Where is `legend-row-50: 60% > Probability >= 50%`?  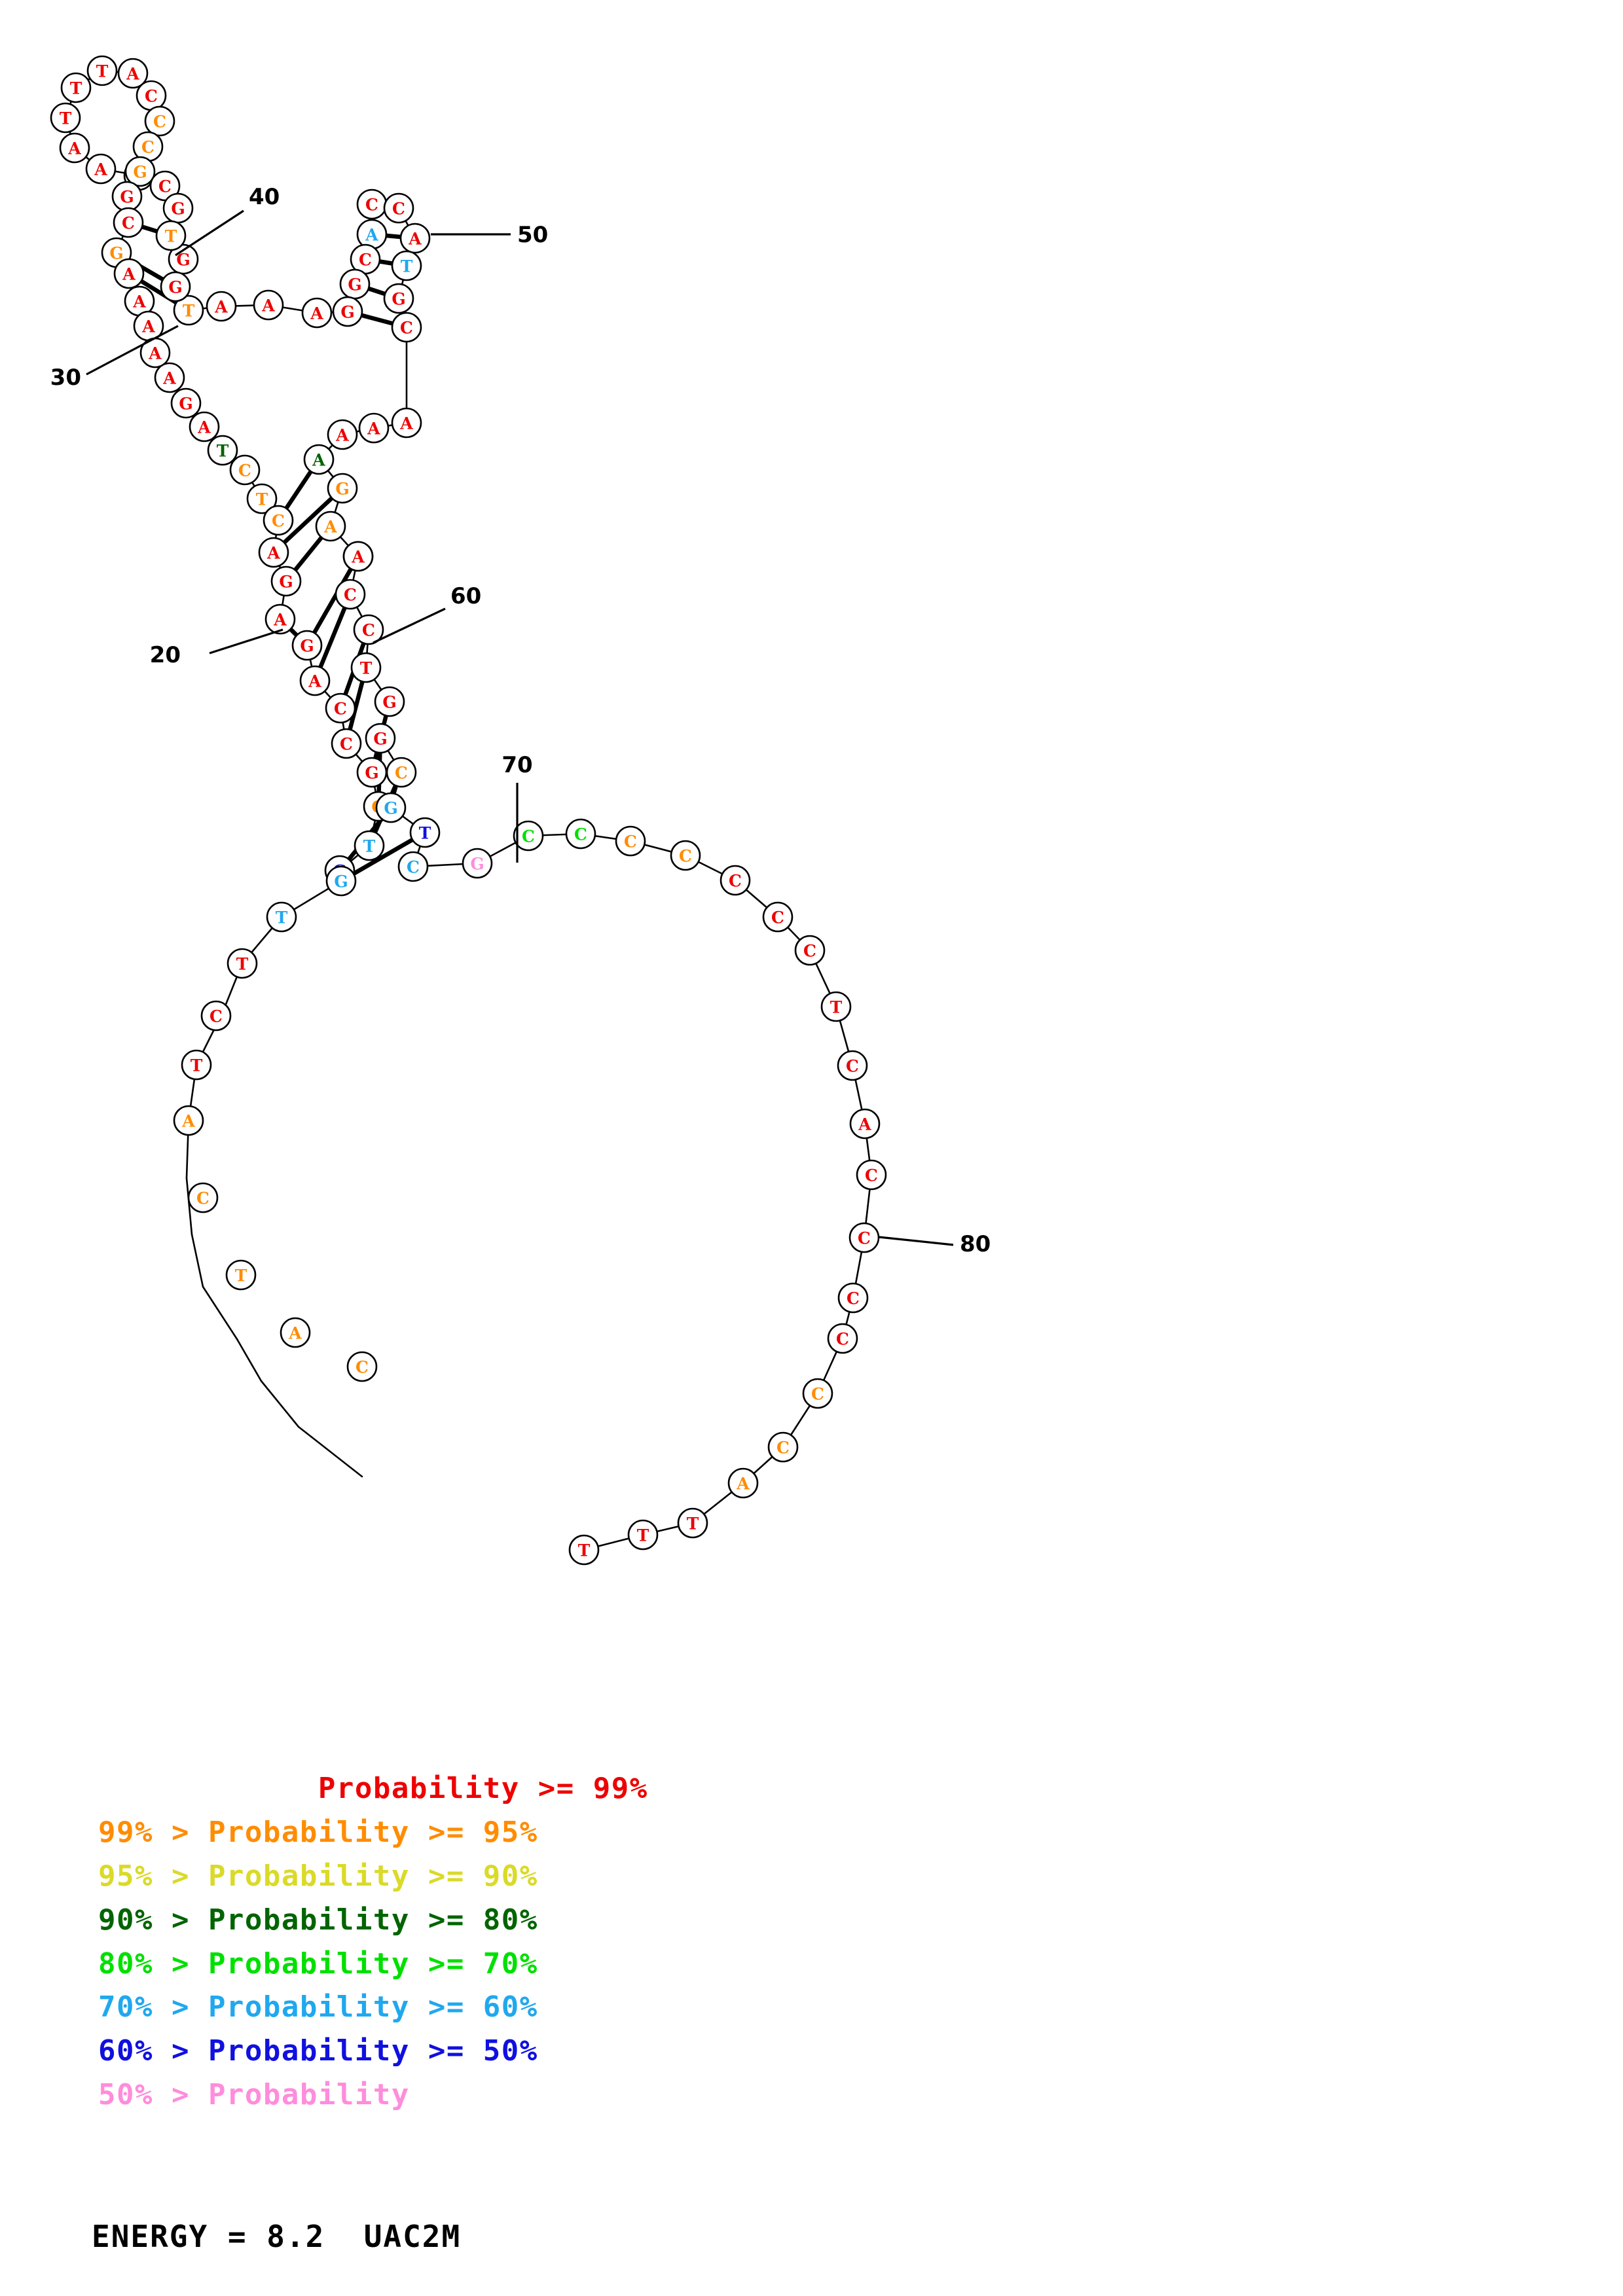 legend-row-50: 60% > Probability >= 50% is located at coordinates (318, 2051).